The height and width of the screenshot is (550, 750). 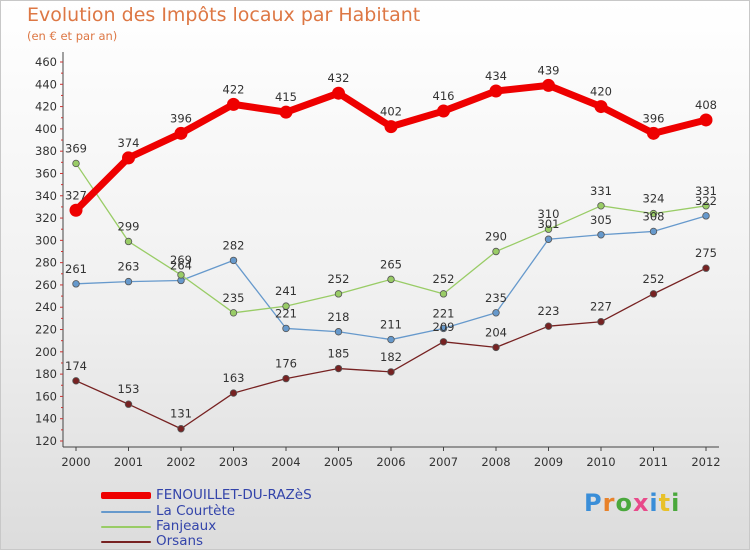 I want to click on data-label: 290, so click(x=496, y=237).